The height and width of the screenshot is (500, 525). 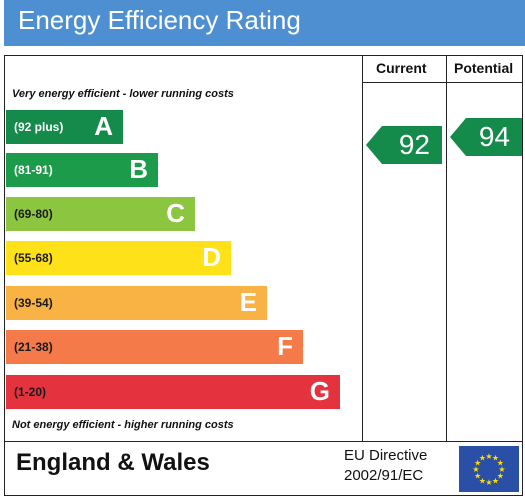 I want to click on rating-band-b: (81-91) B, so click(x=82, y=170).